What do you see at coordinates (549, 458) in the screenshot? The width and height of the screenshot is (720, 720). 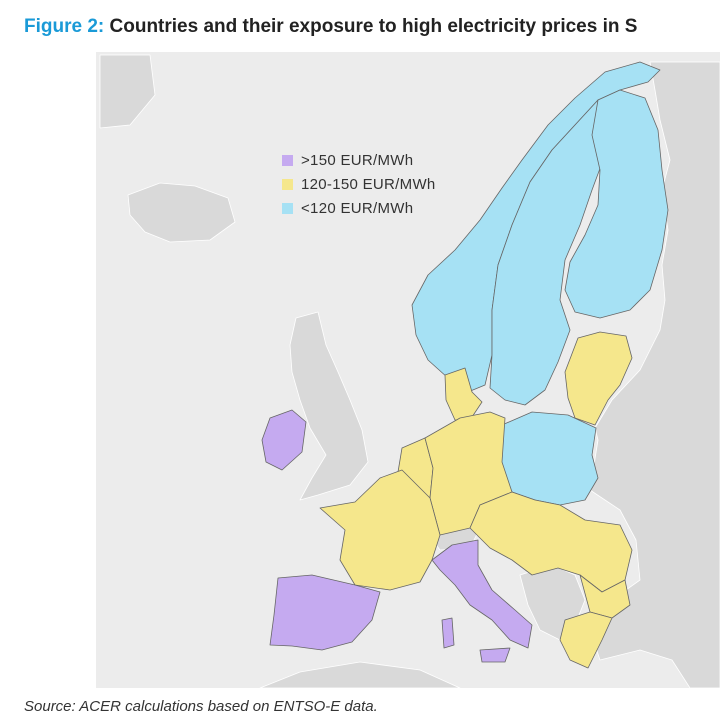 I see `poland-region` at bounding box center [549, 458].